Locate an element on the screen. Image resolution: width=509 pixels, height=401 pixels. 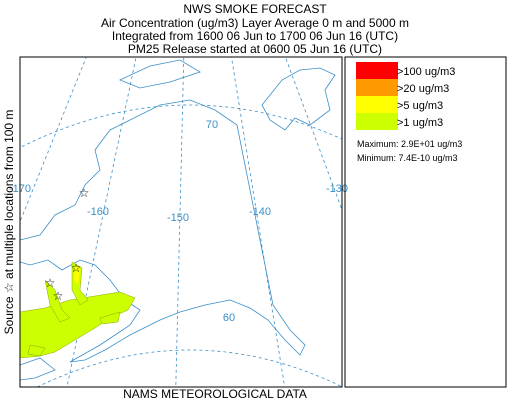
longitude-label: -150 is located at coordinates (178, 218).